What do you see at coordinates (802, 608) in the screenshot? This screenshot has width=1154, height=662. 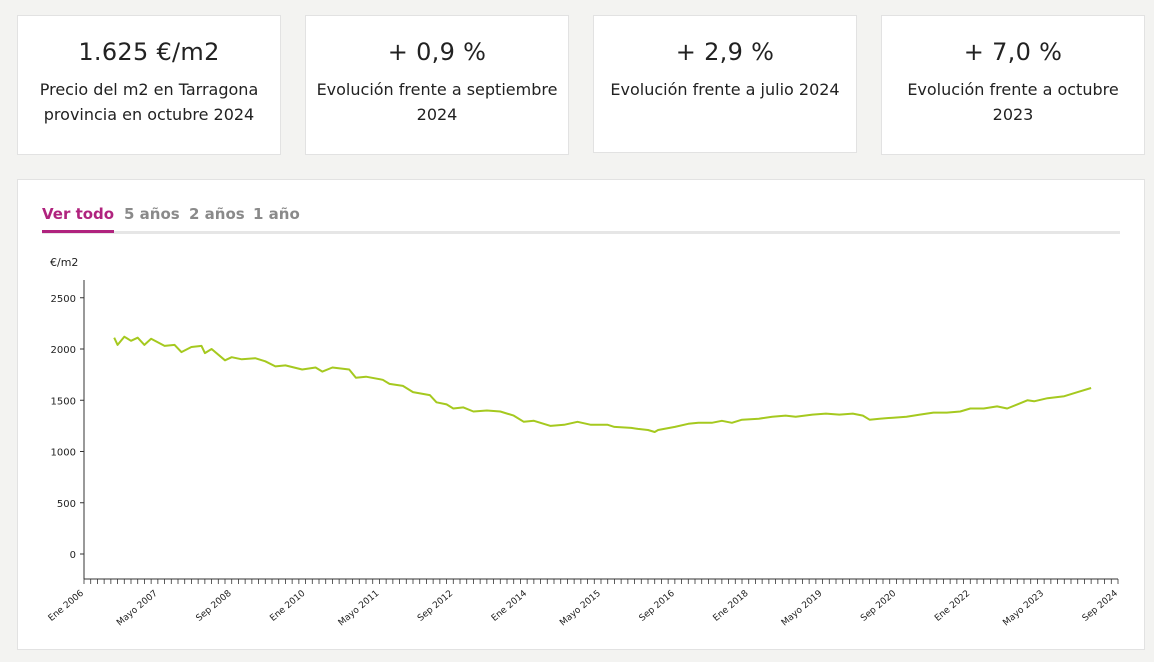 I see `x-tick-label: Mayo 2019` at bounding box center [802, 608].